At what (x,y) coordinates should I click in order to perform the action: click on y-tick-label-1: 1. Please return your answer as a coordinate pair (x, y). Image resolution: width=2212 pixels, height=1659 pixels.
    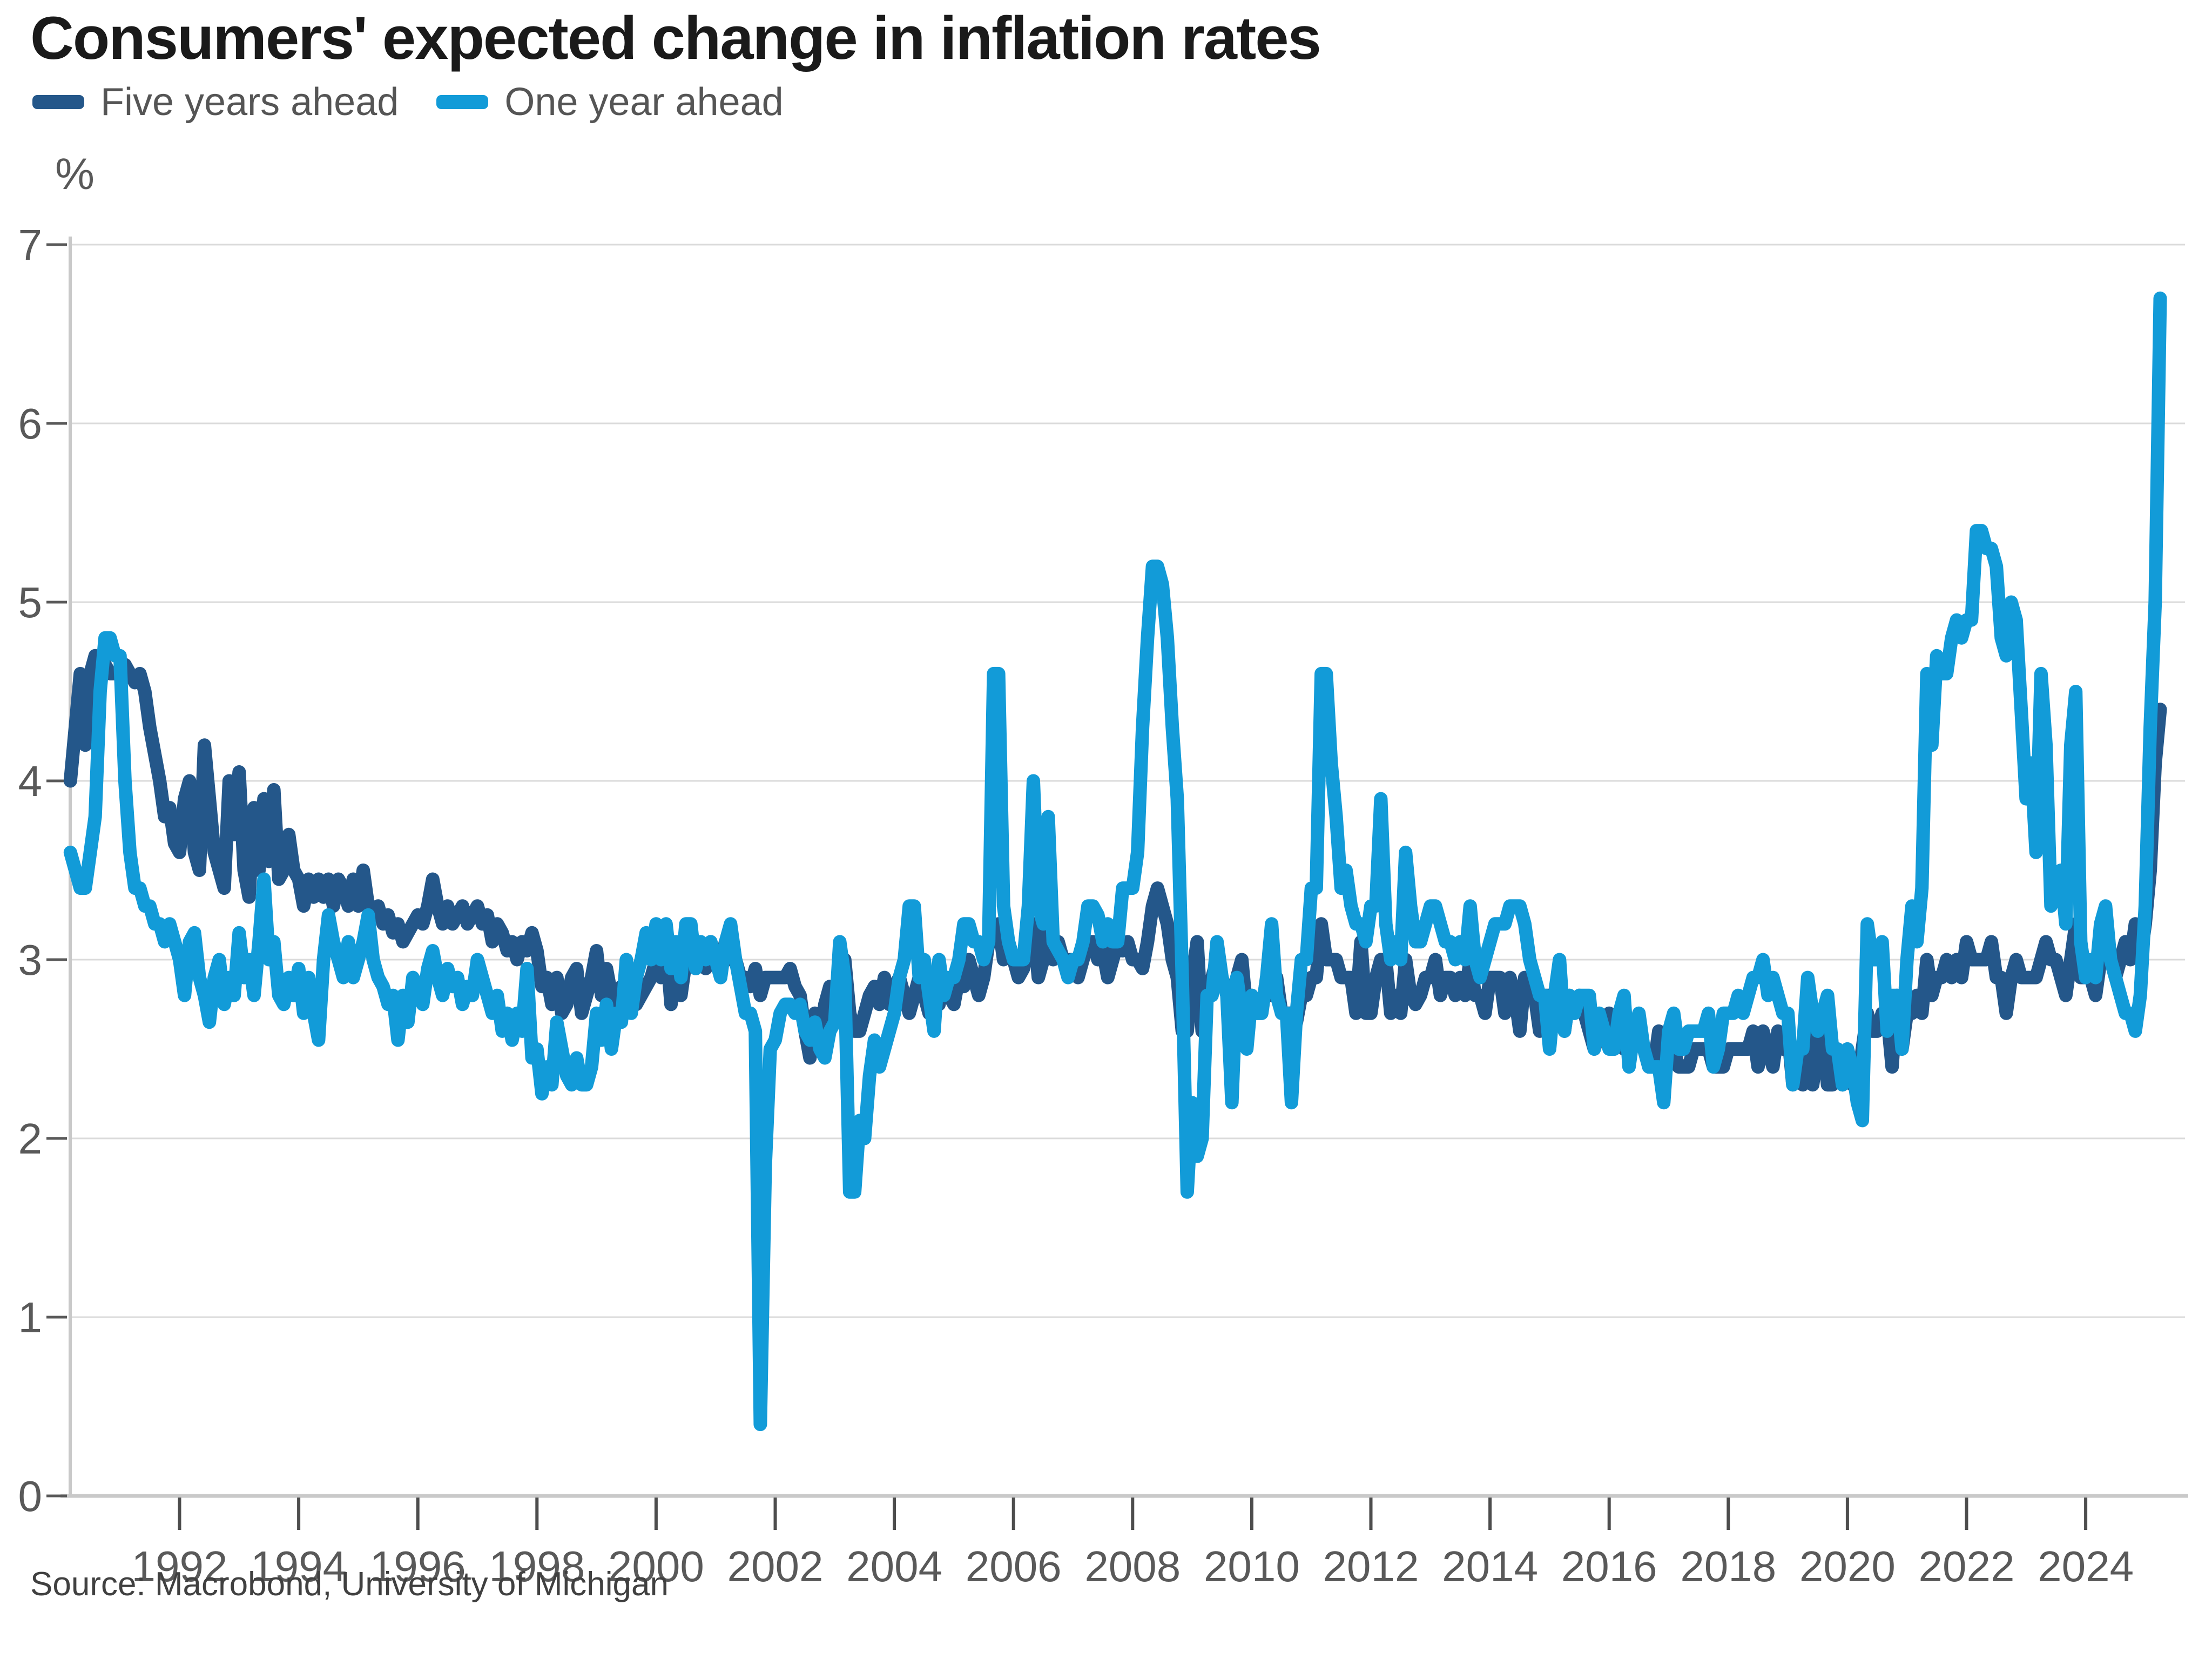
    Looking at the image, I should click on (30, 1317).